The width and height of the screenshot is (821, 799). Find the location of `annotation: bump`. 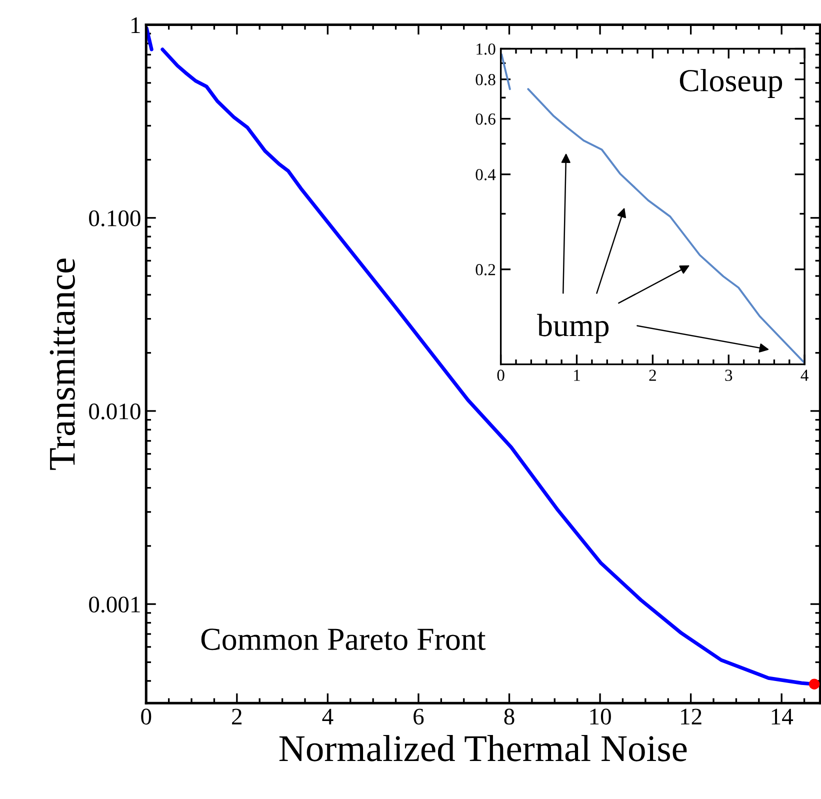

annotation: bump is located at coordinates (573, 328).